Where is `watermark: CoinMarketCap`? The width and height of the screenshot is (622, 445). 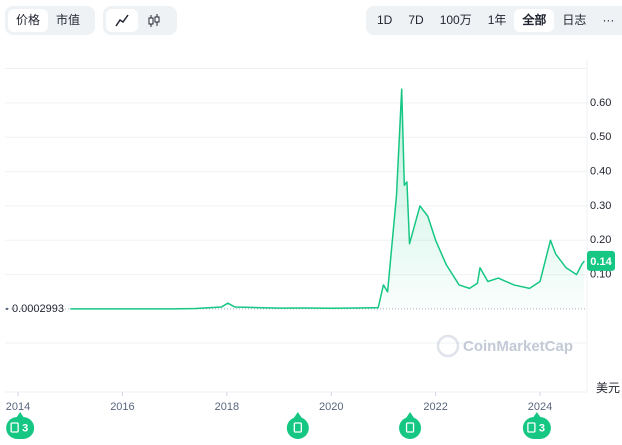
watermark: CoinMarketCap is located at coordinates (518, 346).